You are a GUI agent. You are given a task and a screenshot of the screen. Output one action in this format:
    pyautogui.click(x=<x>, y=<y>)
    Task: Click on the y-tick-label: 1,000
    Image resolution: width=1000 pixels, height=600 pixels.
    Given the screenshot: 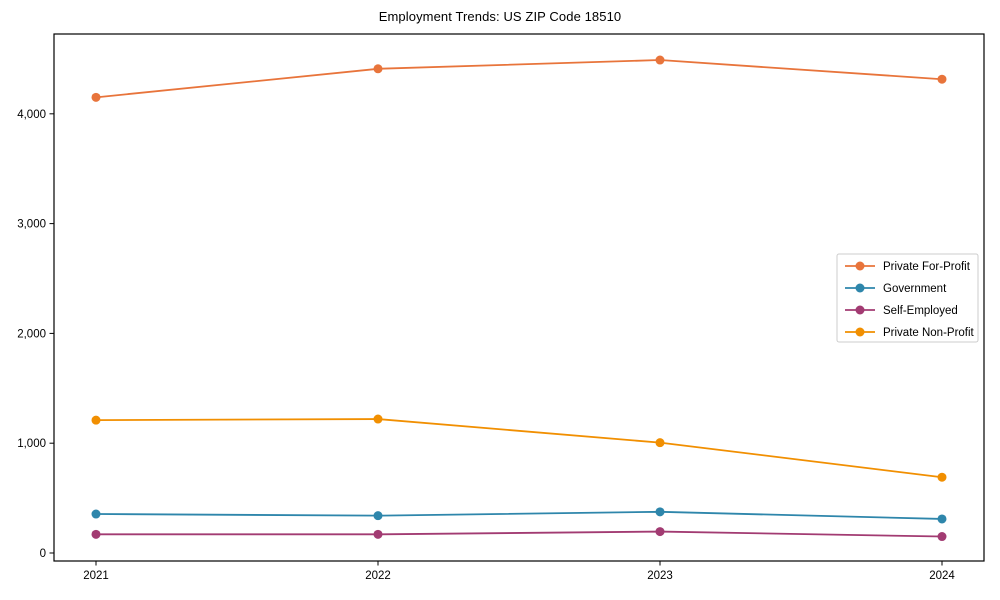 What is the action you would take?
    pyautogui.click(x=31, y=444)
    